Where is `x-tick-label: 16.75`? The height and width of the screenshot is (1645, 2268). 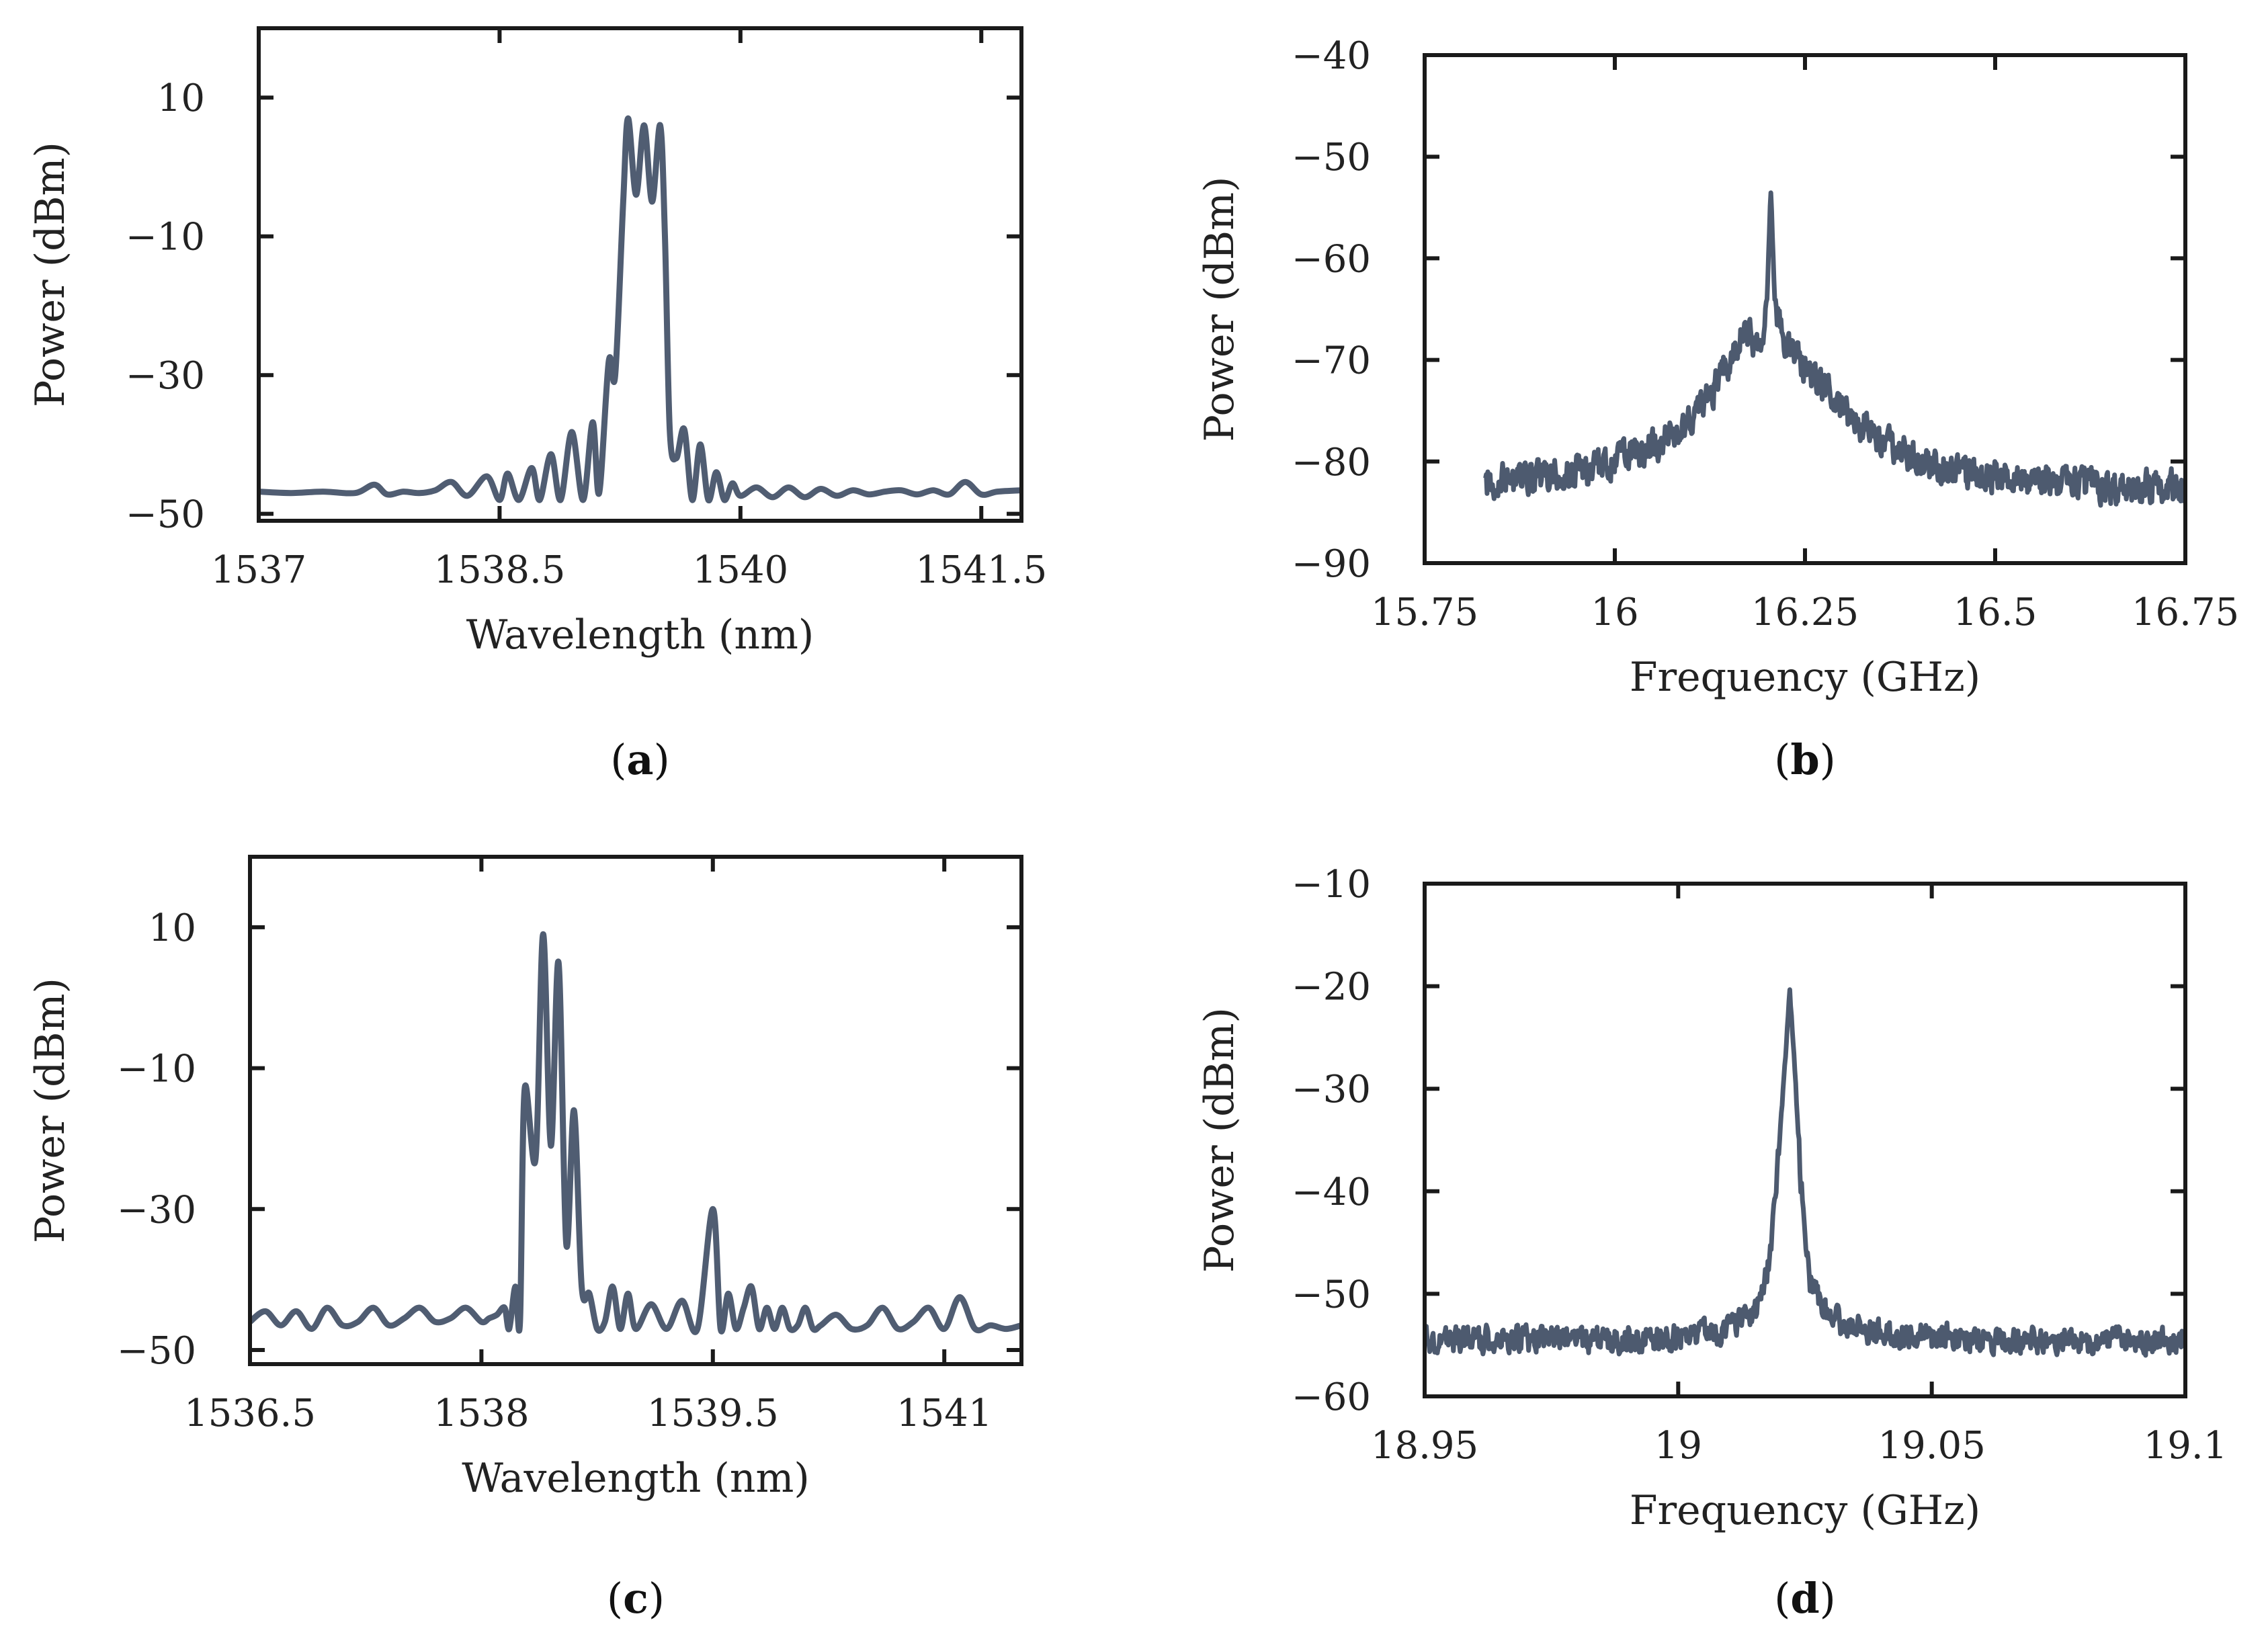 x-tick-label: 16.75 is located at coordinates (2186, 612).